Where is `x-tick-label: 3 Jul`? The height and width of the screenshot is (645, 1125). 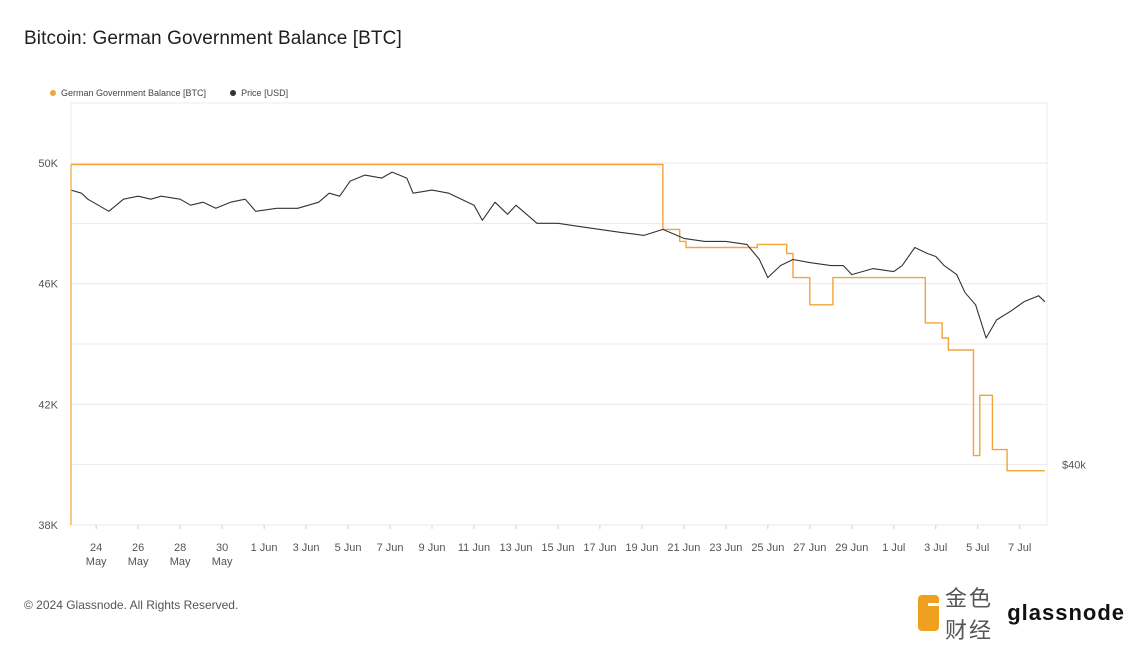
x-tick-label: 3 Jul is located at coordinates (935, 548).